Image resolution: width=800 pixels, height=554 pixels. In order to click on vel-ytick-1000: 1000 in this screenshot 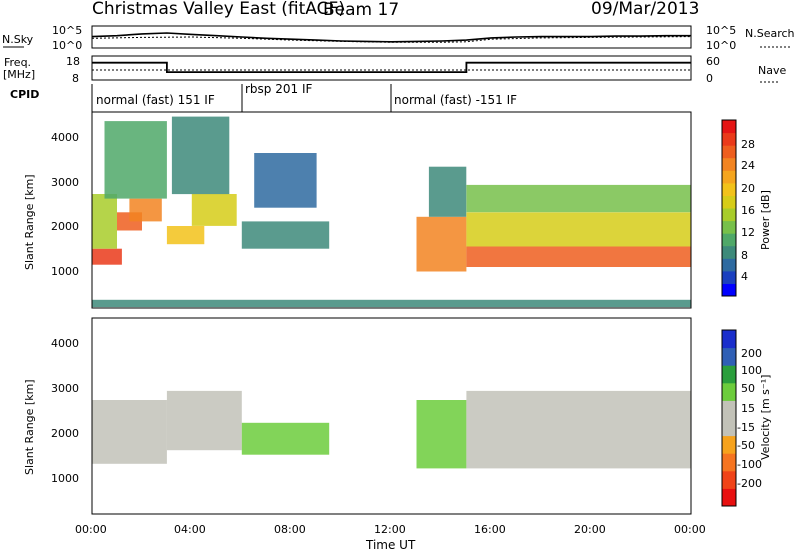, I will do `click(65, 478)`.